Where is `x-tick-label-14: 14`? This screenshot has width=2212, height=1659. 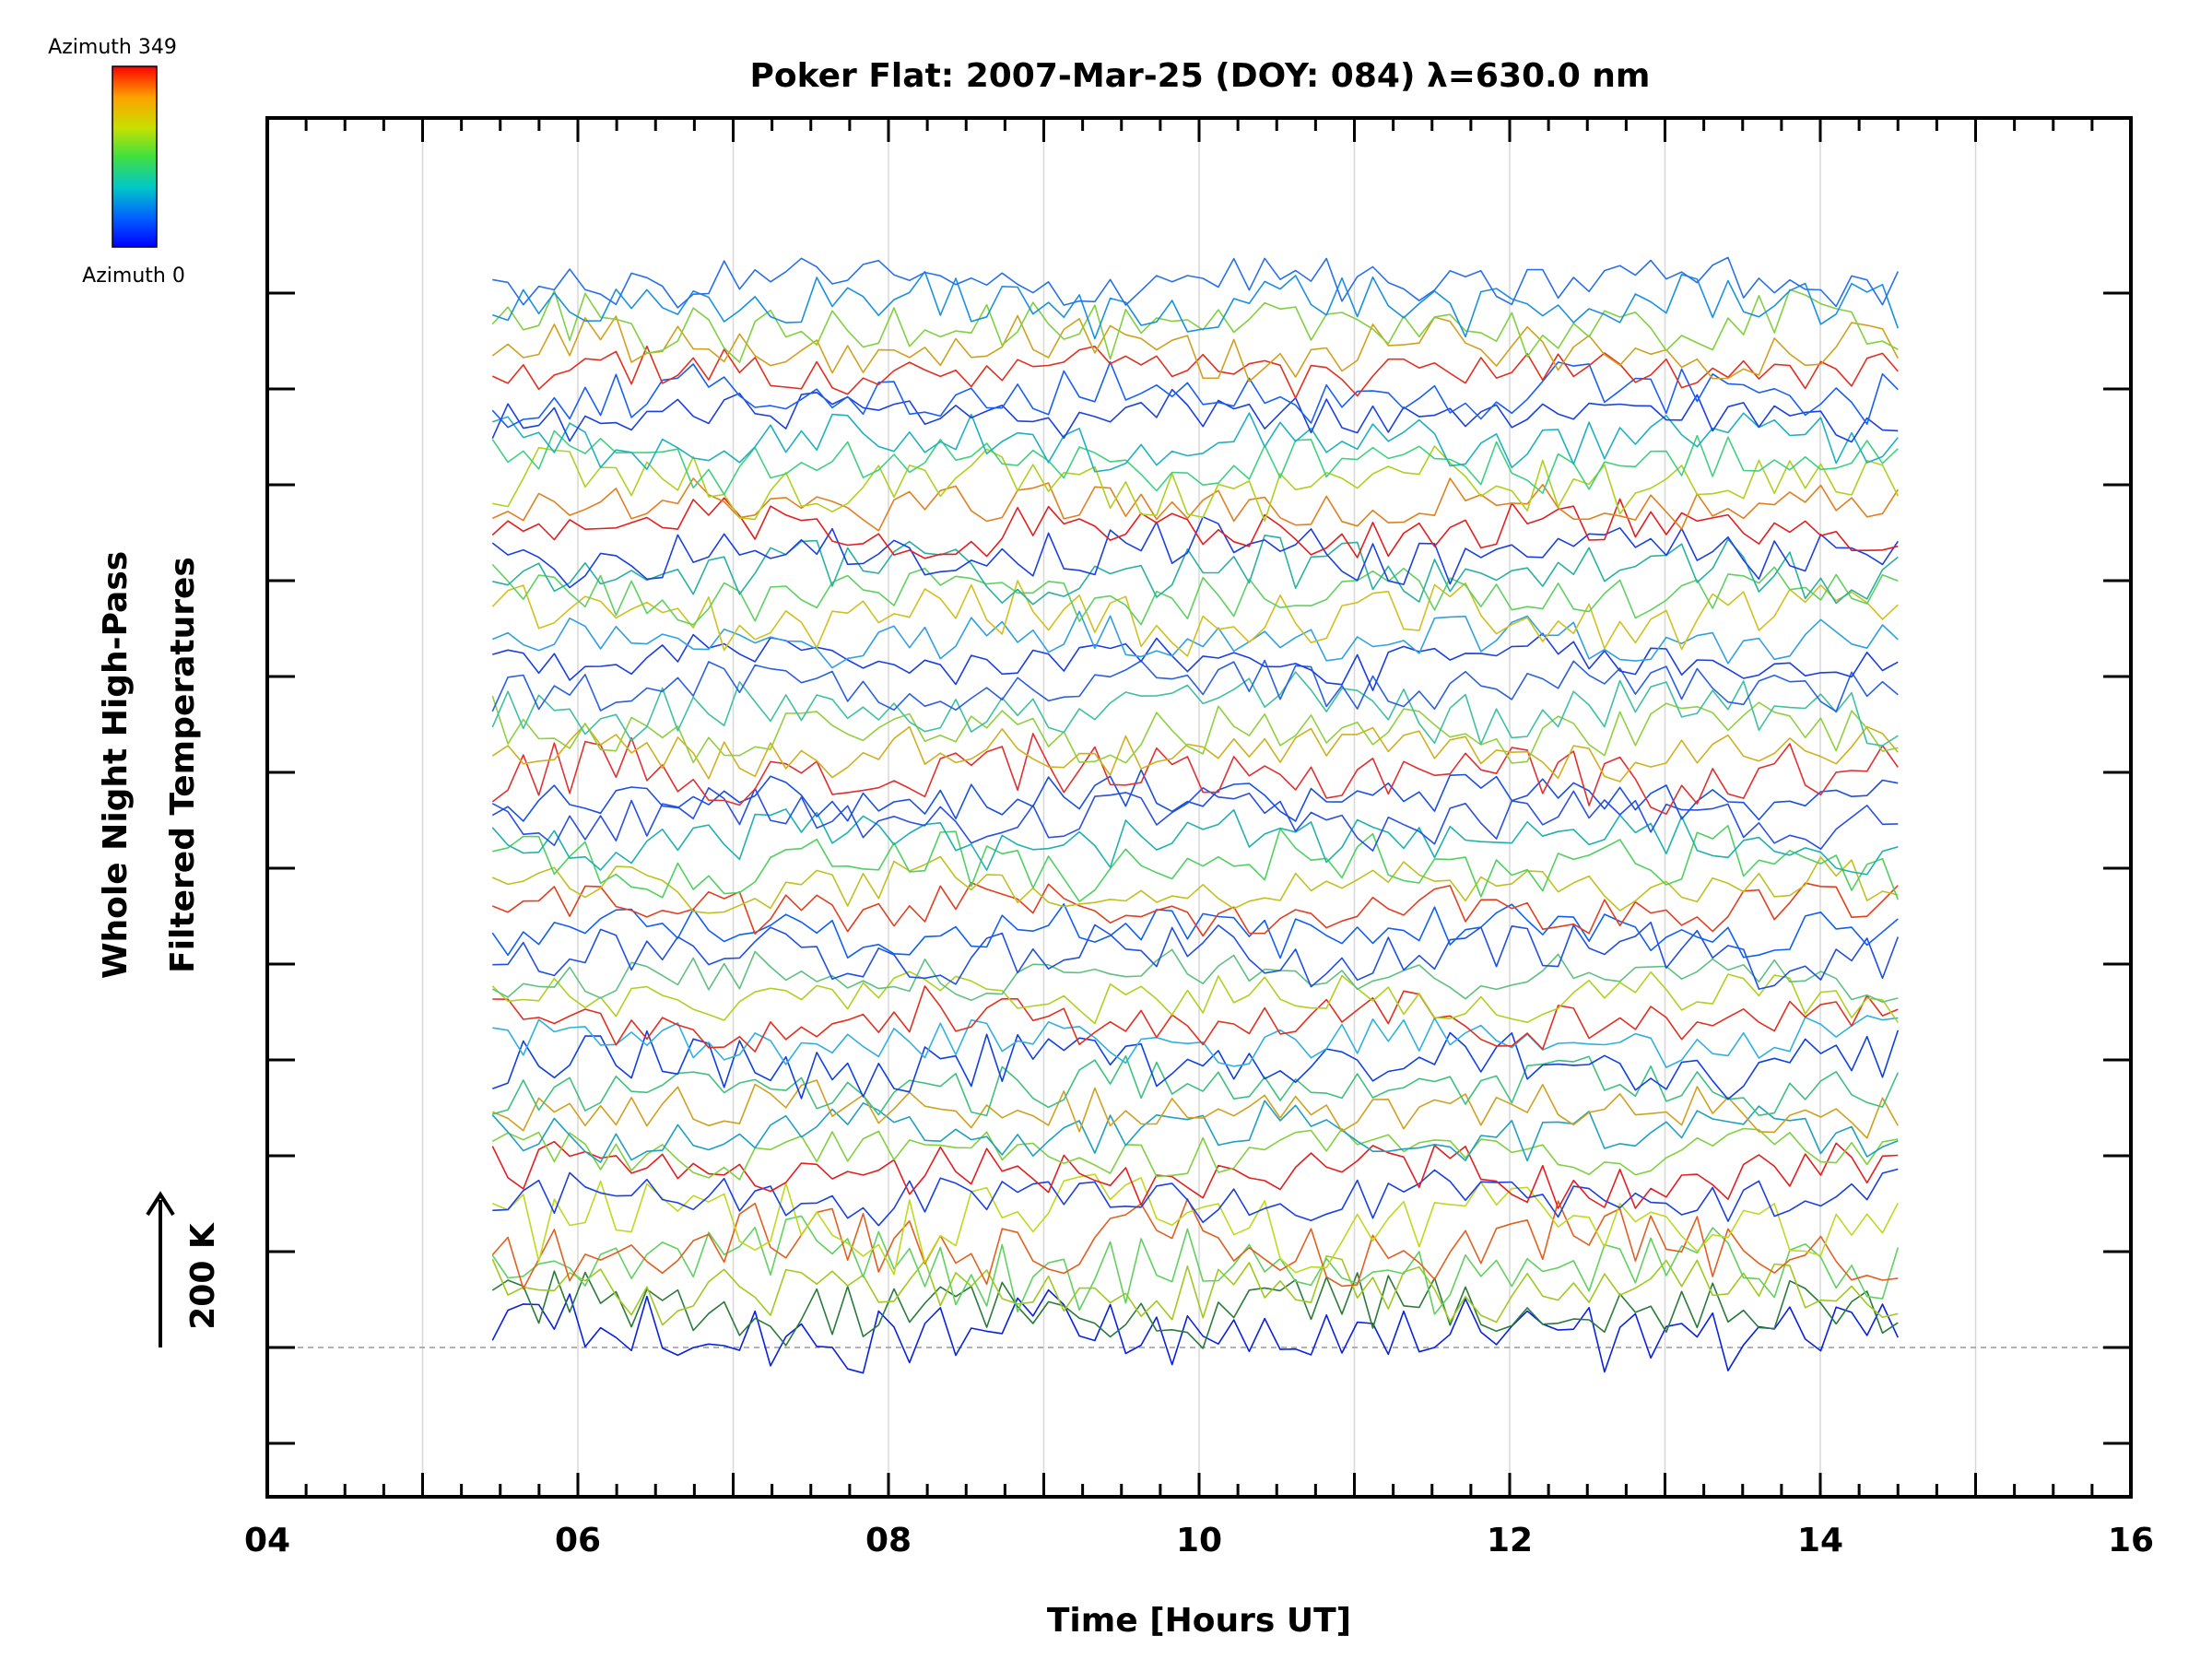 x-tick-label-14: 14 is located at coordinates (1820, 1540).